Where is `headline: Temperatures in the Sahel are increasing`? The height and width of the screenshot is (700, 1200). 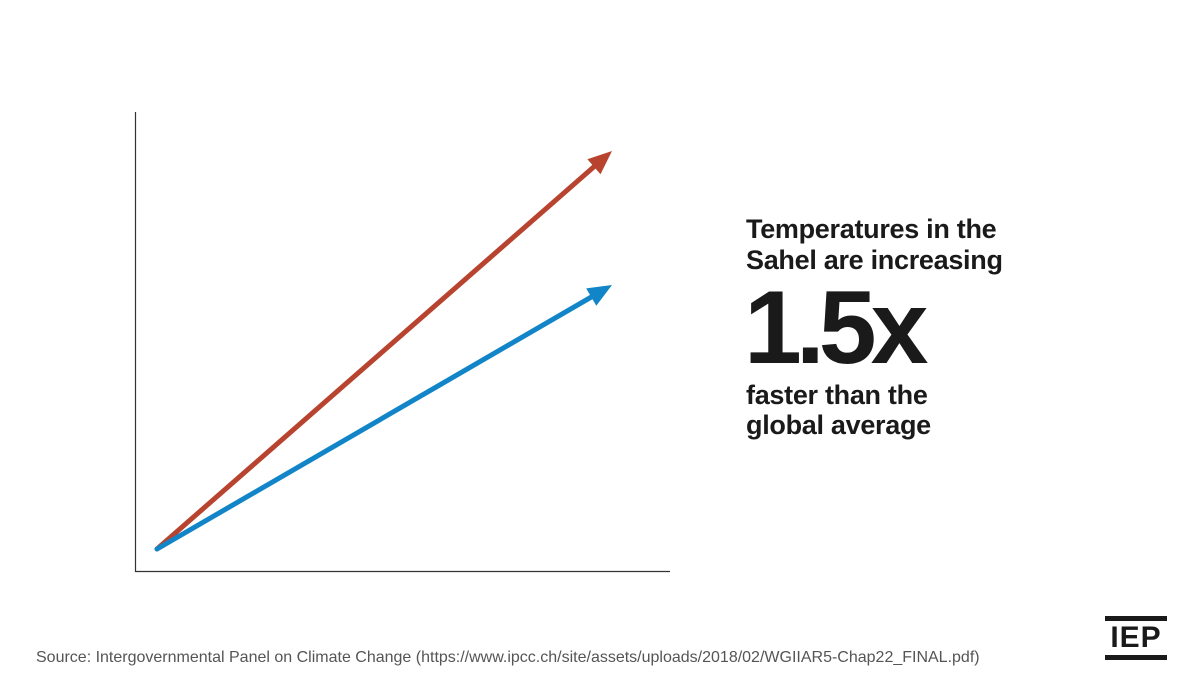 headline: Temperatures in the Sahel are increasing is located at coordinates (956, 245).